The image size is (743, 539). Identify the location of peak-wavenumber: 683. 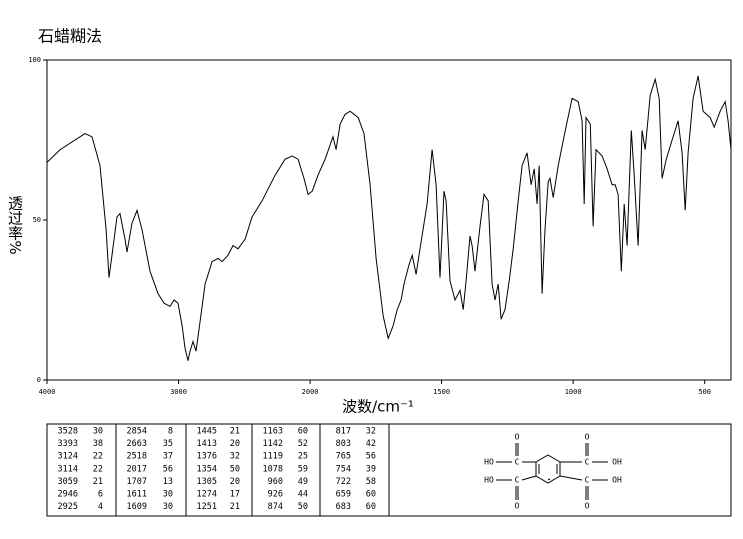
(343, 507).